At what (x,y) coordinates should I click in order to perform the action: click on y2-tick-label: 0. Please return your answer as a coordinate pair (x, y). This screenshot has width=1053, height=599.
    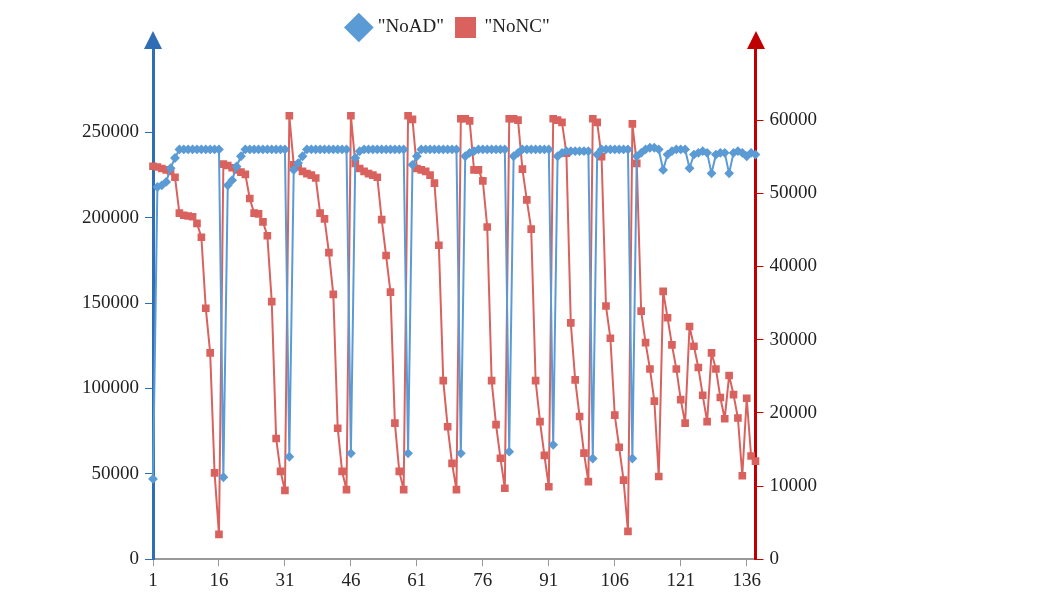
    Looking at the image, I should click on (774, 558).